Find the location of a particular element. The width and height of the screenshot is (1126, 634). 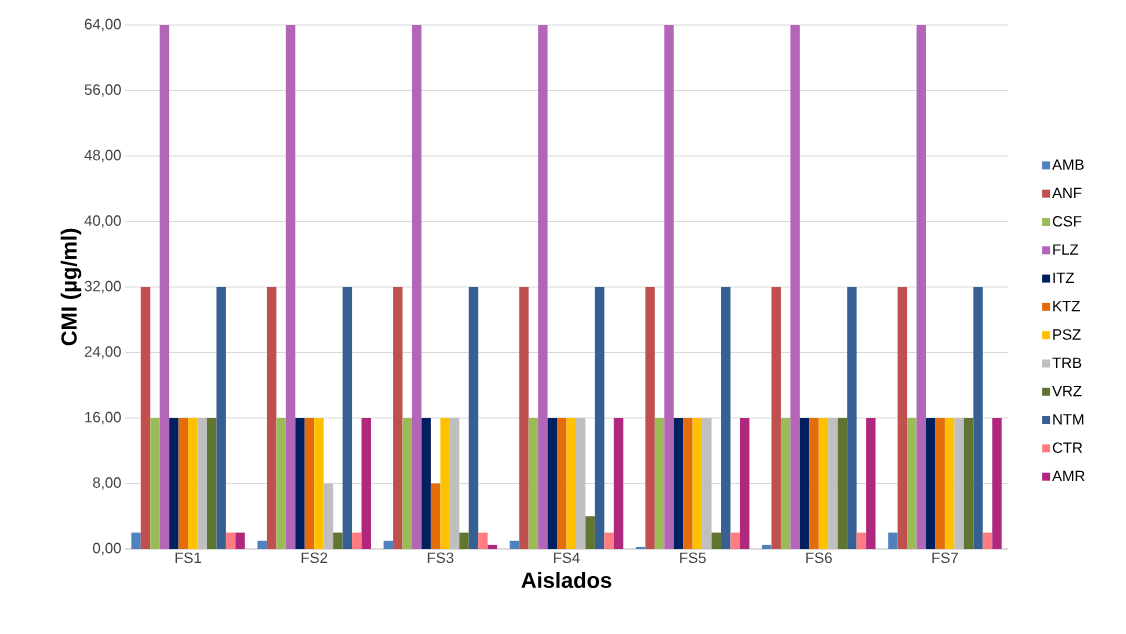

y-tick-label: 0,00 is located at coordinates (106, 549).